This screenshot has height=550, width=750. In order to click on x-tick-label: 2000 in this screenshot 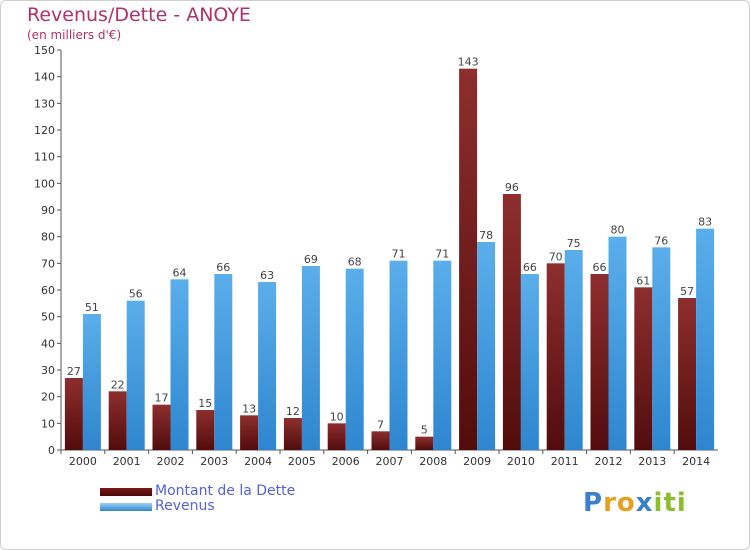, I will do `click(83, 461)`.